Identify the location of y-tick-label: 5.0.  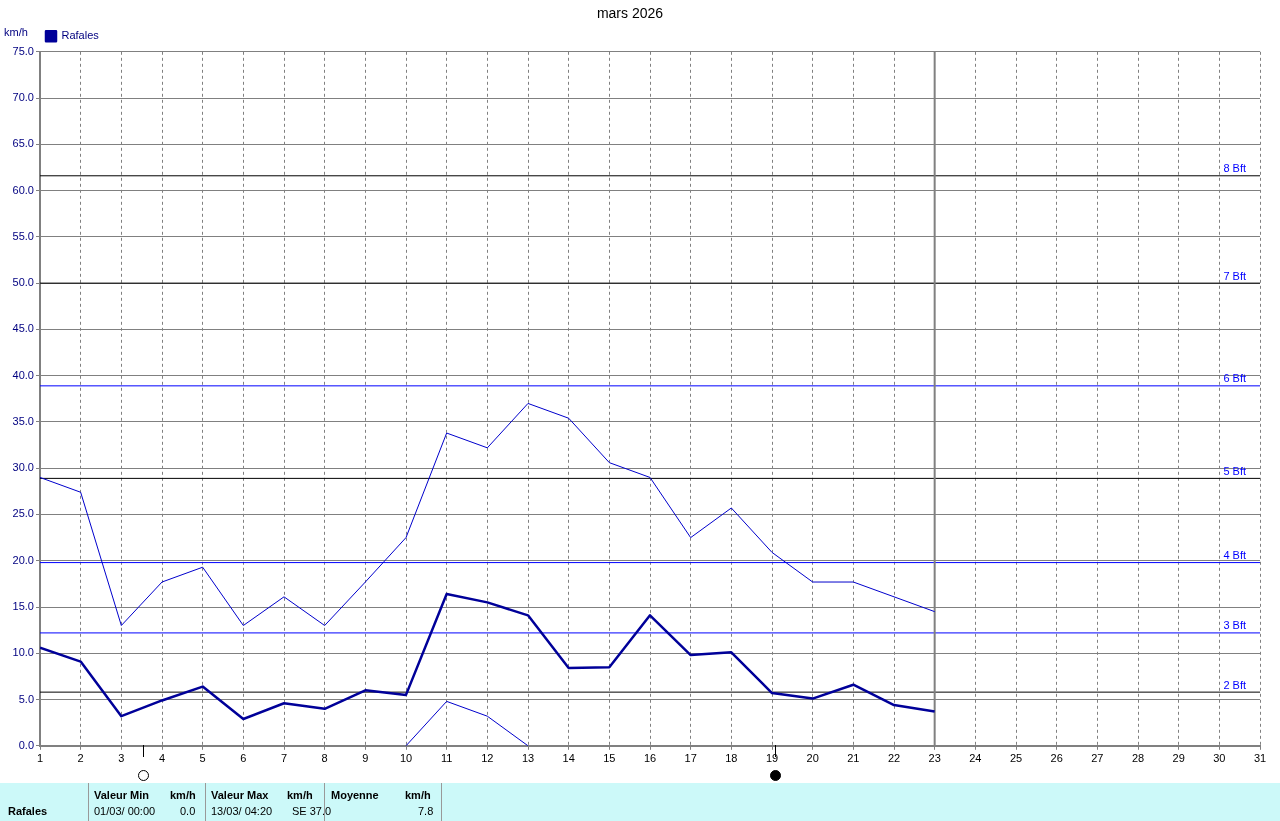
(26, 698).